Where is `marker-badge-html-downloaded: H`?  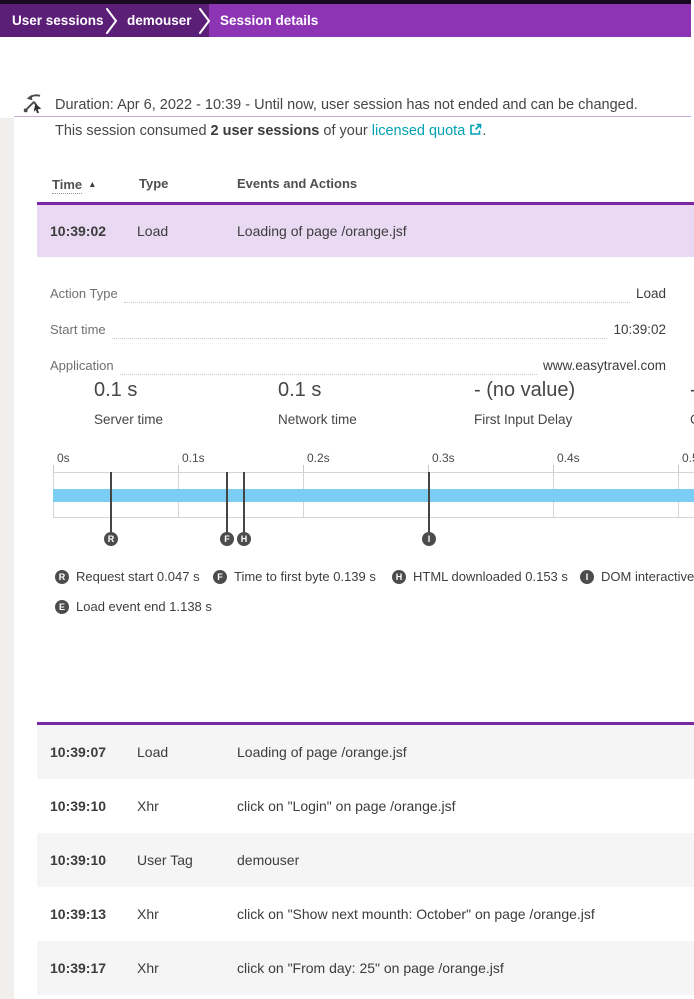 marker-badge-html-downloaded: H is located at coordinates (244, 539).